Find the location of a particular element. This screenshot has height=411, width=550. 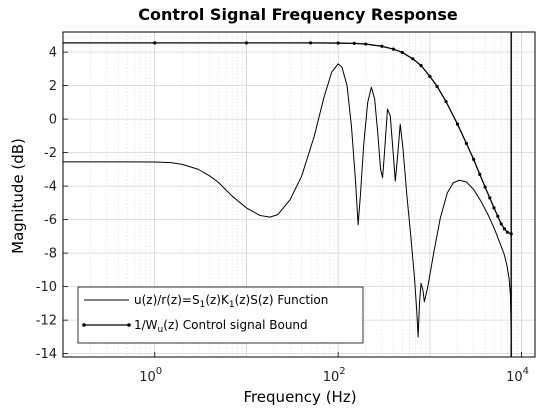

legend-box is located at coordinates (220, 315).